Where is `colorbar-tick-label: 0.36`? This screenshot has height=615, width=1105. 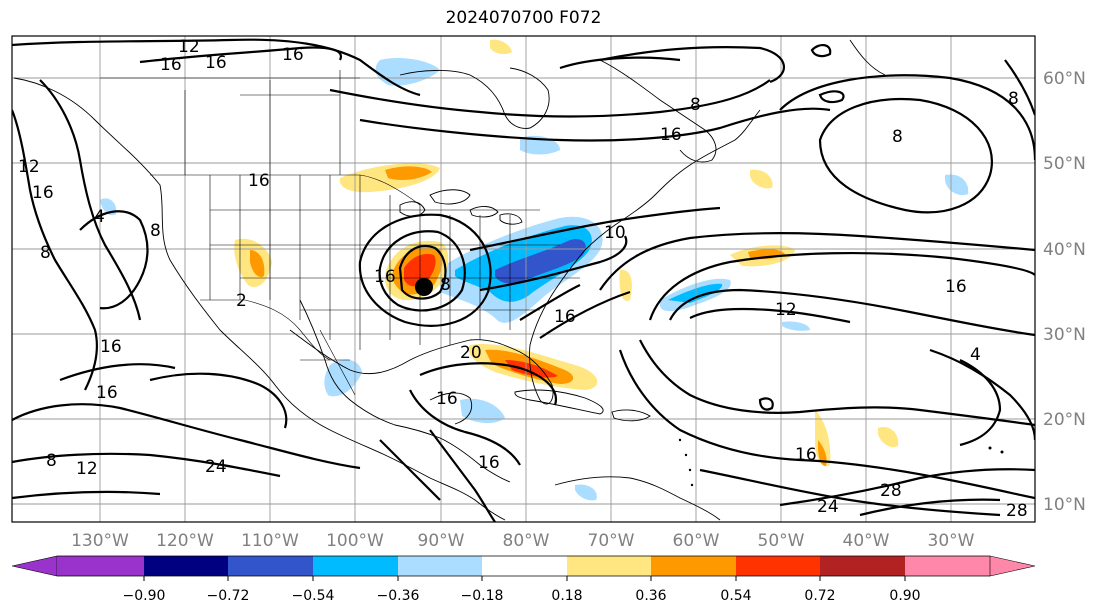 colorbar-tick-label: 0.36 is located at coordinates (650, 596).